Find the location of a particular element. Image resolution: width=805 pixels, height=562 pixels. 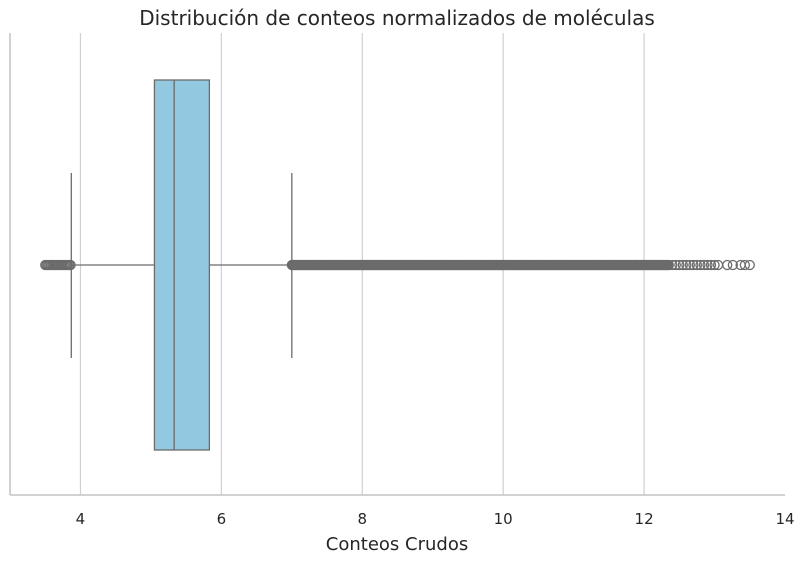

x-tick-labels: 4 6 8 10 12 14 is located at coordinates (435, 519).